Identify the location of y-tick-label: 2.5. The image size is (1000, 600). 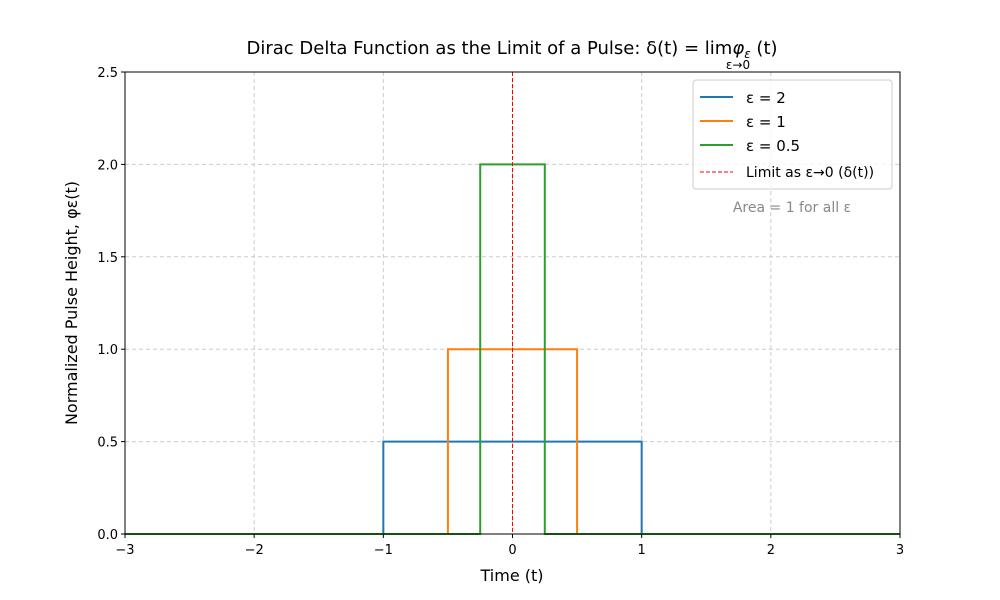
(107, 73).